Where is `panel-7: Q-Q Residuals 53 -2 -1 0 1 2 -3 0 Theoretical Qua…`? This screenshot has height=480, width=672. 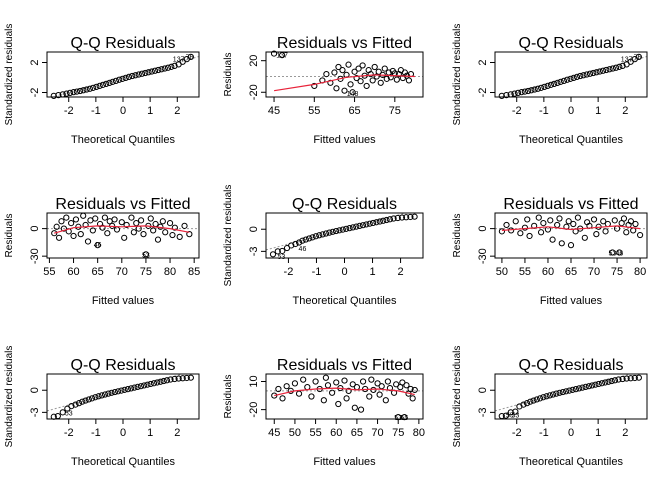 panel-7: Q-Q Residuals 53 -2 -1 0 1 2 -3 0 Theoretical Qua… is located at coordinates (102, 407).